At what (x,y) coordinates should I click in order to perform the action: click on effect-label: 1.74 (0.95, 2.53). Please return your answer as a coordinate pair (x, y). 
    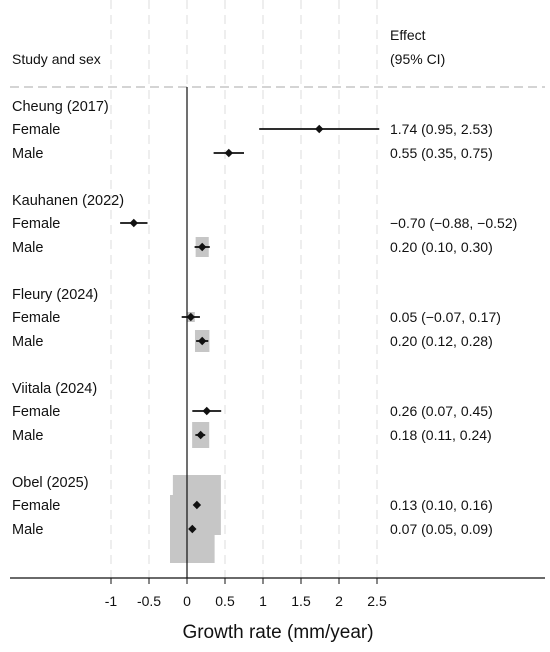
    Looking at the image, I should click on (441, 129).